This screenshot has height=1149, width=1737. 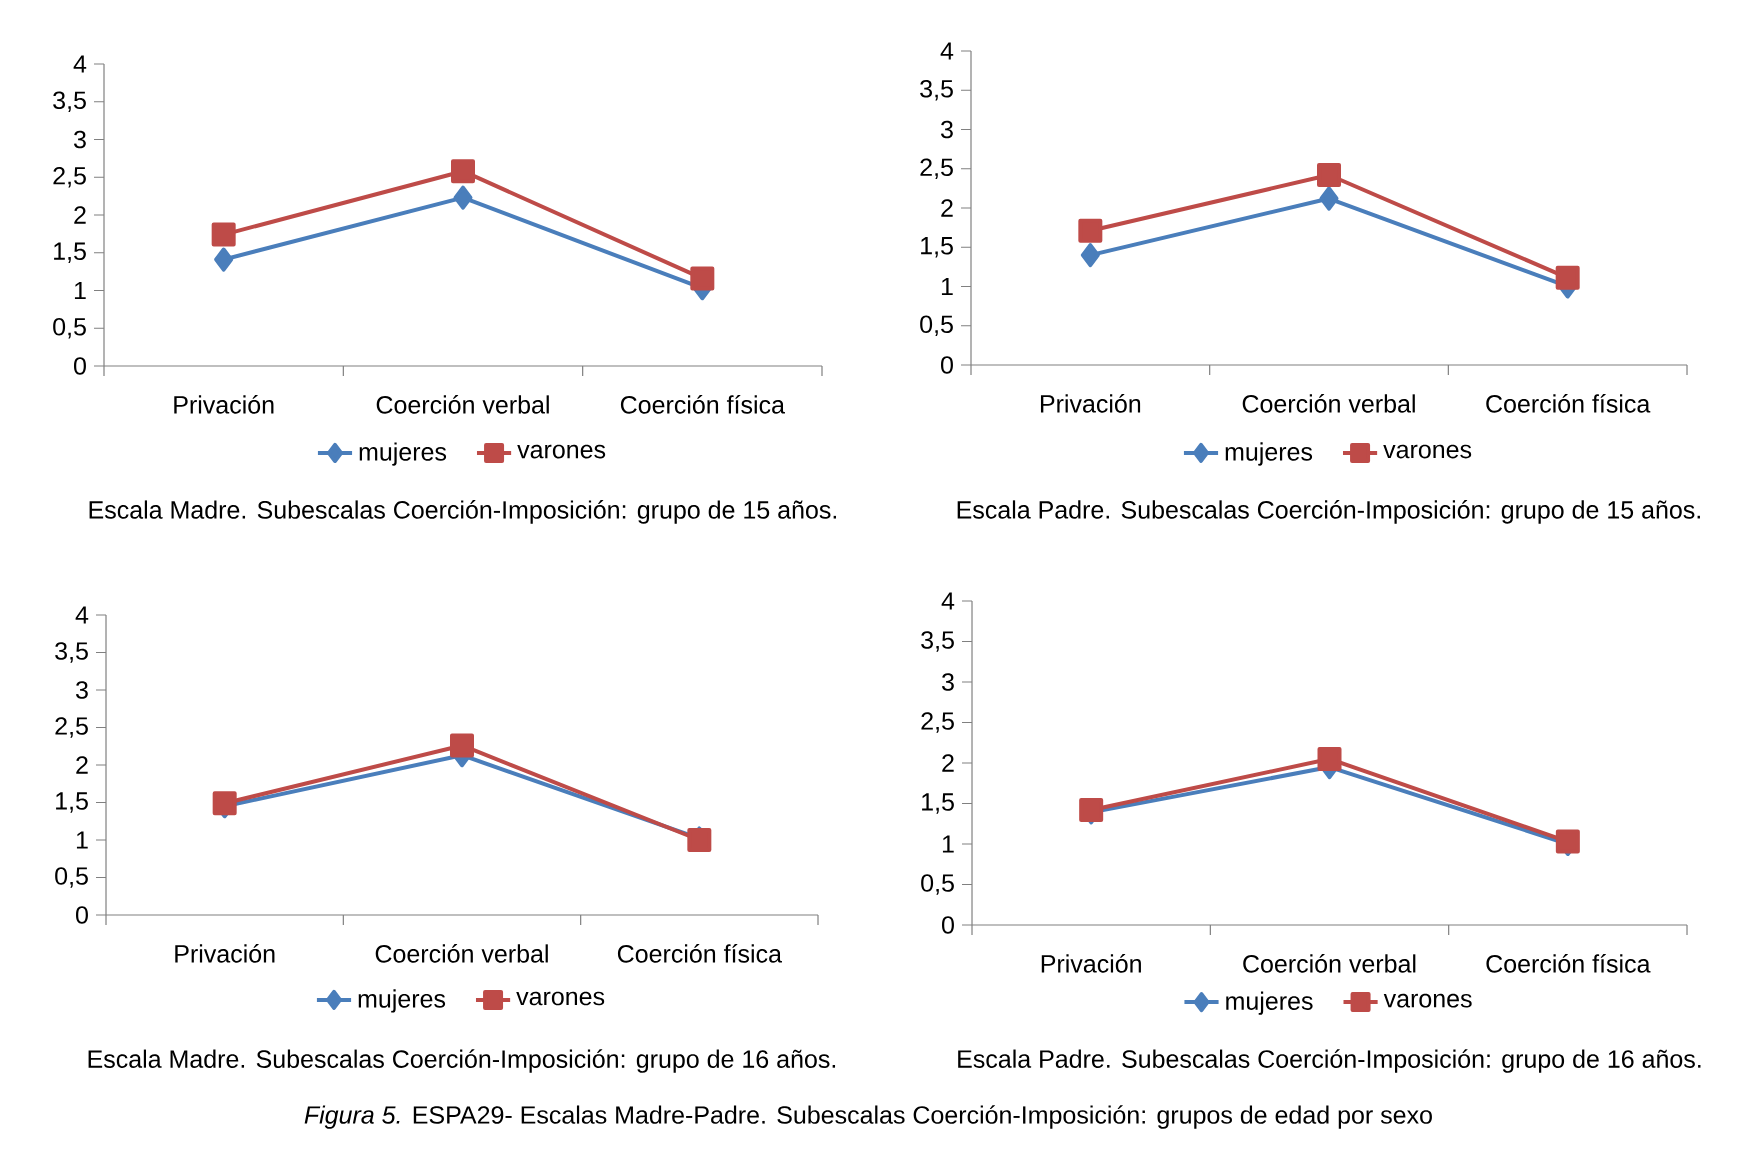 I want to click on text: Figura 5. ESPA29- Escalas Madre-Padre. Subescalas Coerción-Imposición: grupos de edad por sexo, so click(x=868, y=1117).